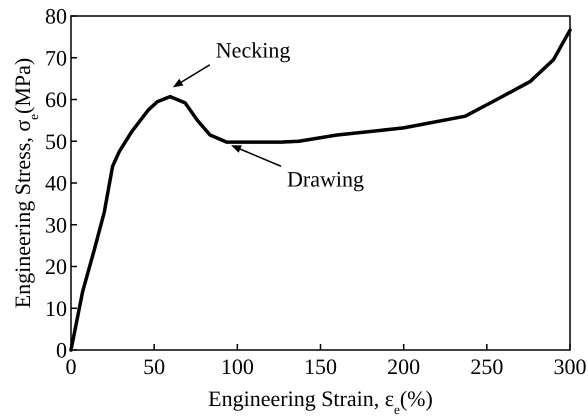  What do you see at coordinates (154, 366) in the screenshot?
I see `x-tick-label: 50` at bounding box center [154, 366].